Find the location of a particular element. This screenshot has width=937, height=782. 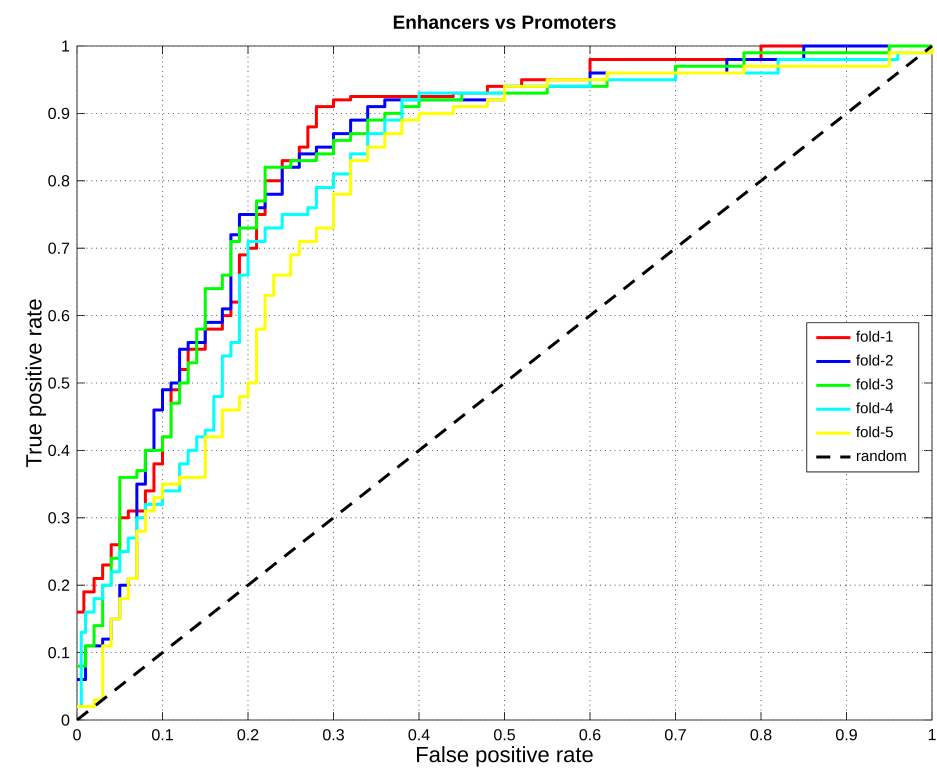

chart-title: Enhancers vs Promoters is located at coordinates (505, 21).